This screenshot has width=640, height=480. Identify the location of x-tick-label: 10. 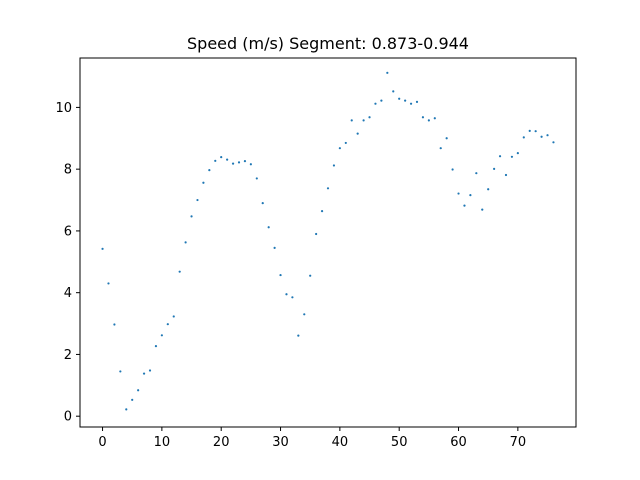
(162, 442).